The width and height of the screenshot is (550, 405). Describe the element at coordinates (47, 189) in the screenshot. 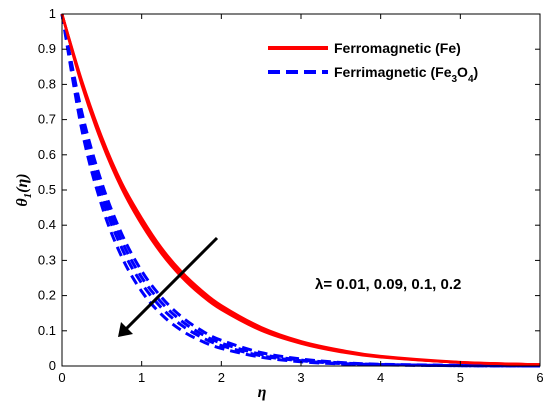

I see `y-tick-label: 0.5` at that location.